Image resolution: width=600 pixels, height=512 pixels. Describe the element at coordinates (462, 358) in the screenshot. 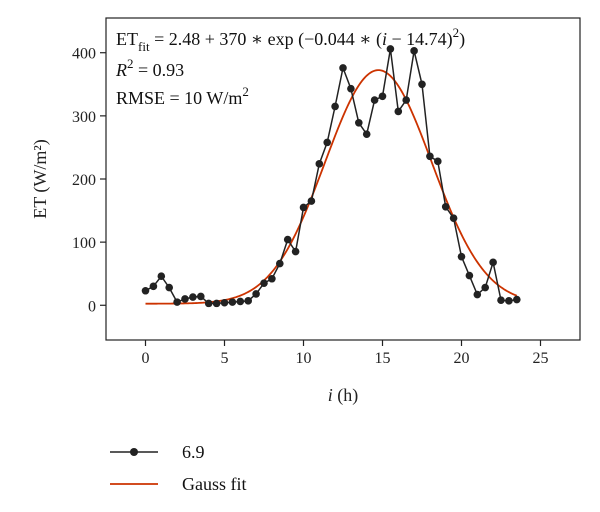

I see `x-tick-label: 20` at that location.